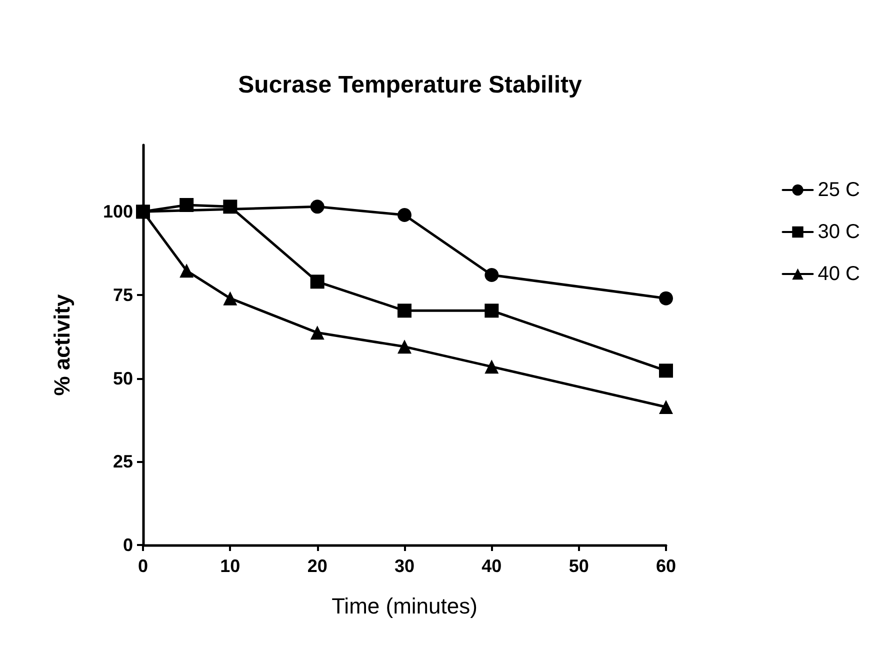 Image resolution: width=875 pixels, height=647 pixels. Describe the element at coordinates (122, 462) in the screenshot. I see `y-tick-label: 25` at that location.